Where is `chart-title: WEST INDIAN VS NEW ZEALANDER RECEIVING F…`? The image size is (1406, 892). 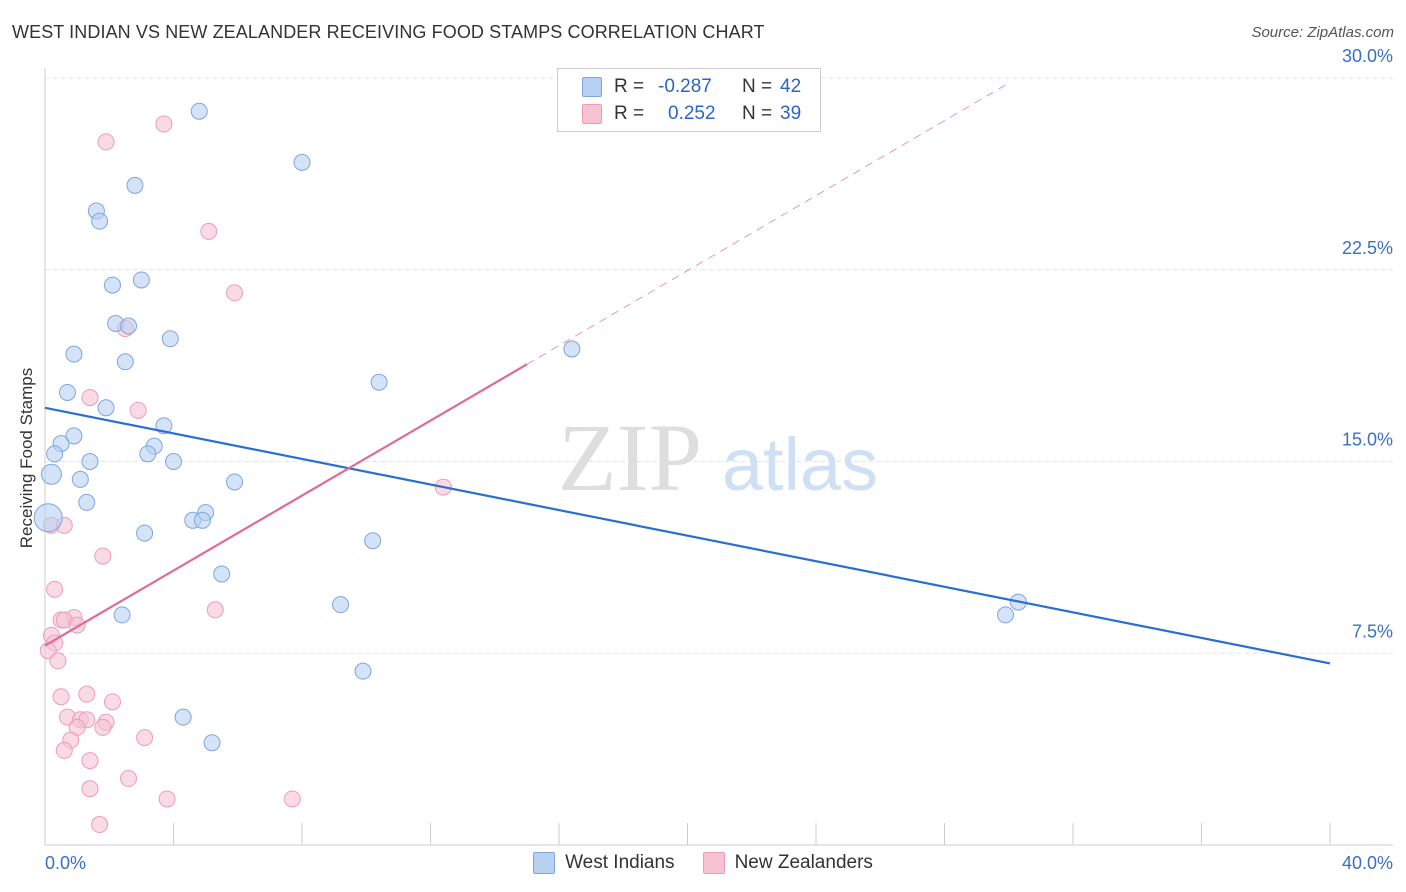
chart-title: WEST INDIAN VS NEW ZEALANDER RECEIVING F… is located at coordinates (388, 32).